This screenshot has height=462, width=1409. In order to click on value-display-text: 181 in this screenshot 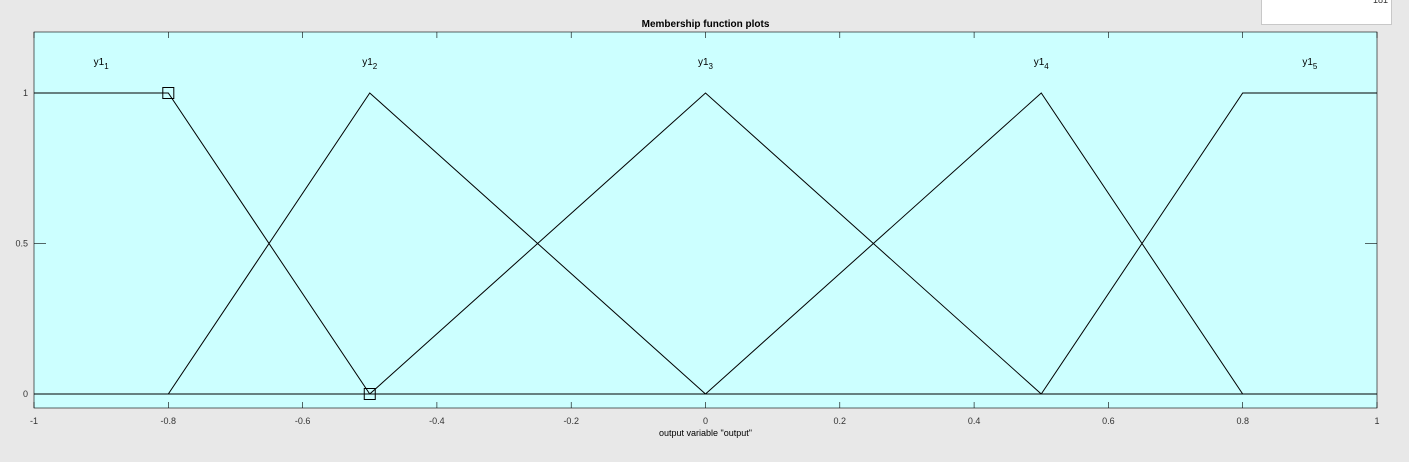, I will do `click(1380, 2)`.